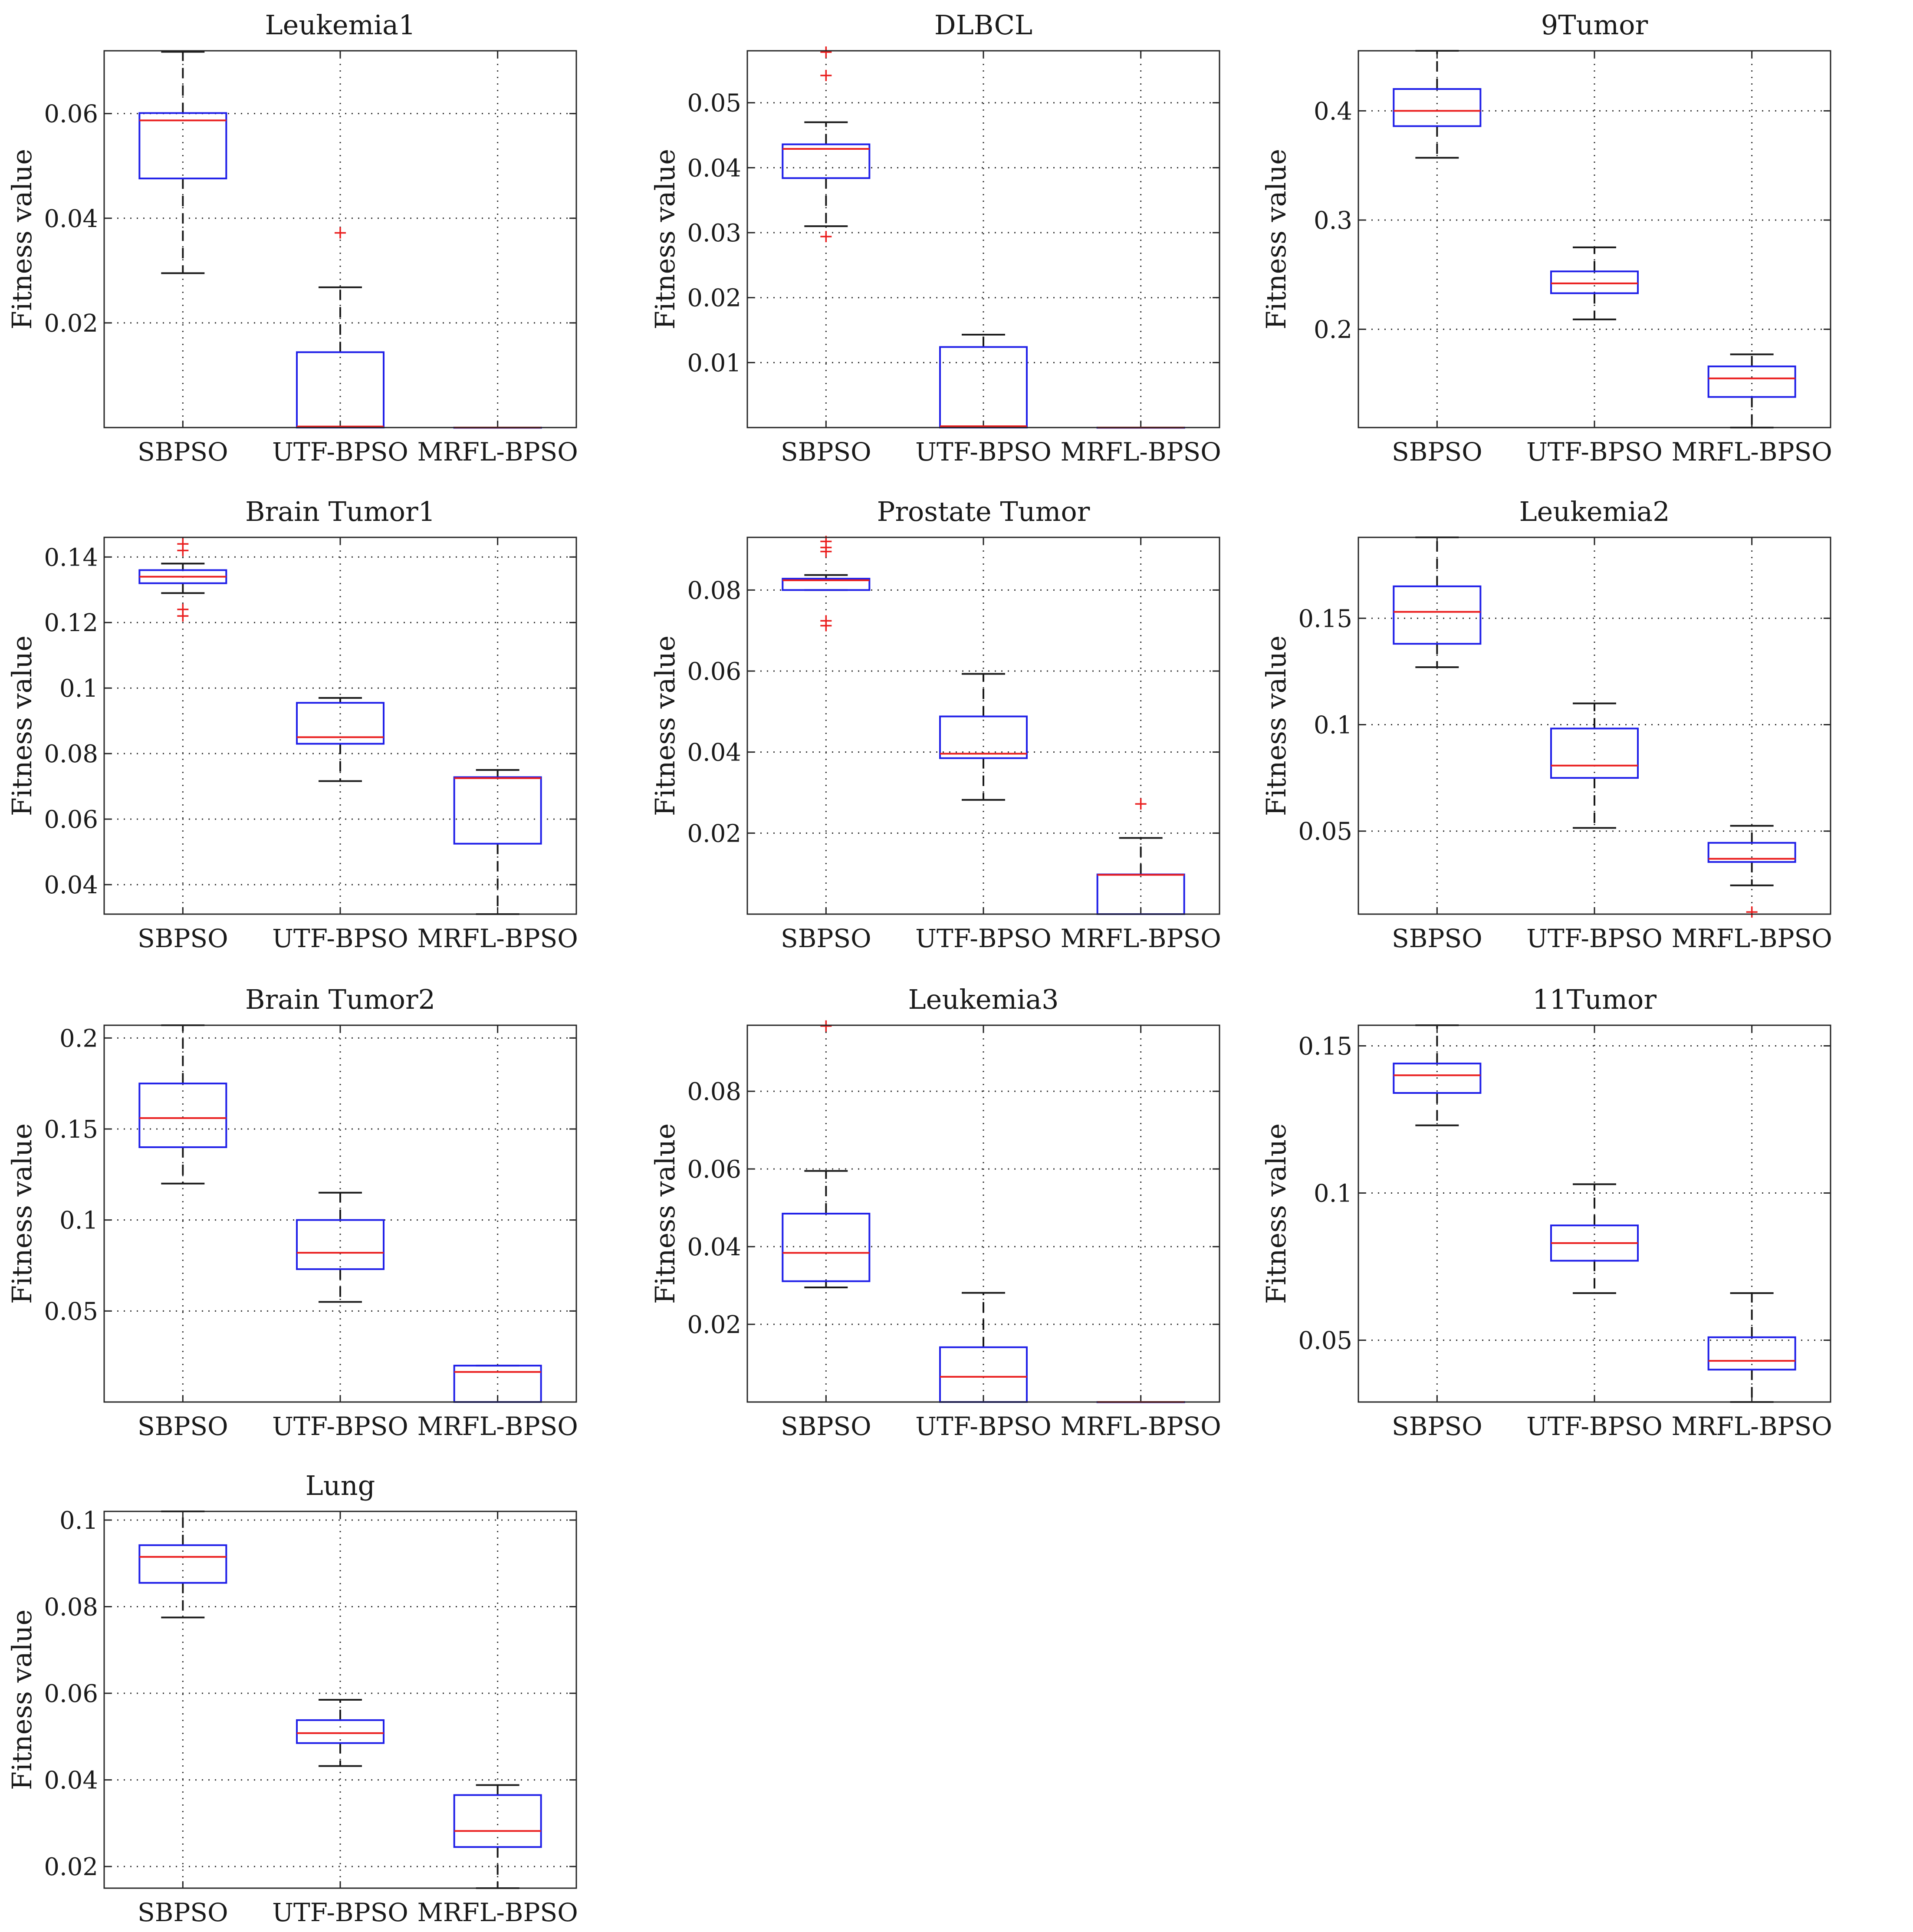 Image resolution: width=1913 pixels, height=1932 pixels. Describe the element at coordinates (983, 512) in the screenshot. I see `subplot-title: Prostate Tumor` at that location.